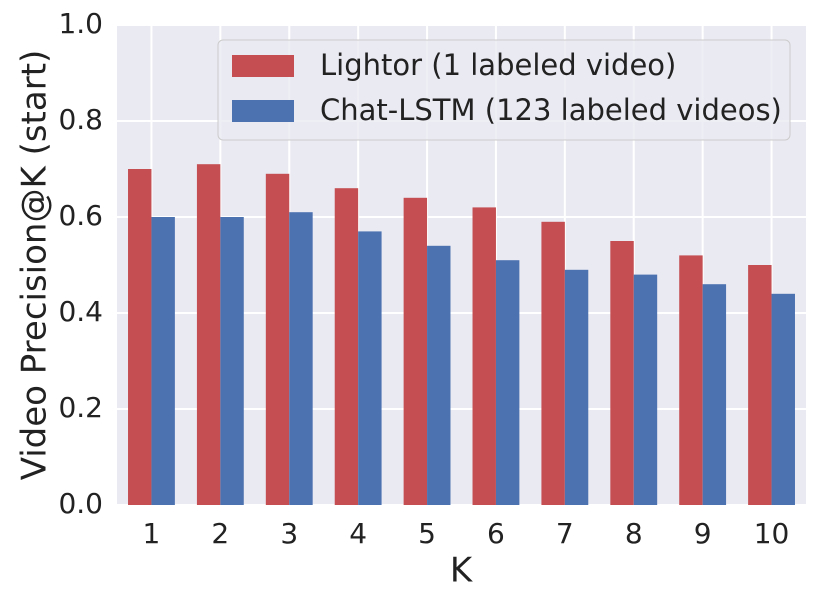  I want to click on x-tick-label: 3, so click(289, 533).